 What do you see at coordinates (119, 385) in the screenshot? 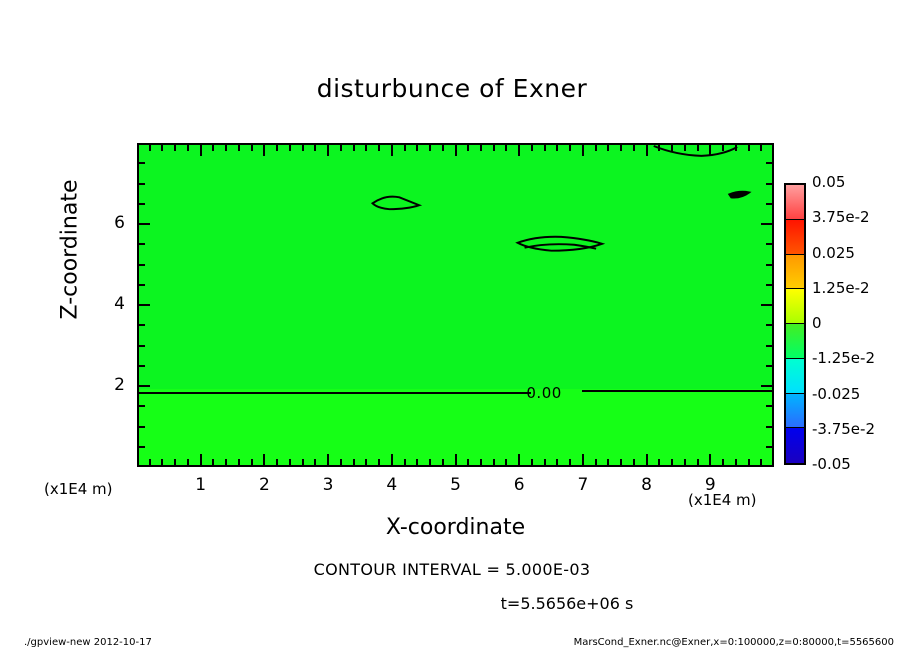
I see `y-tick-label: 2` at bounding box center [119, 385].